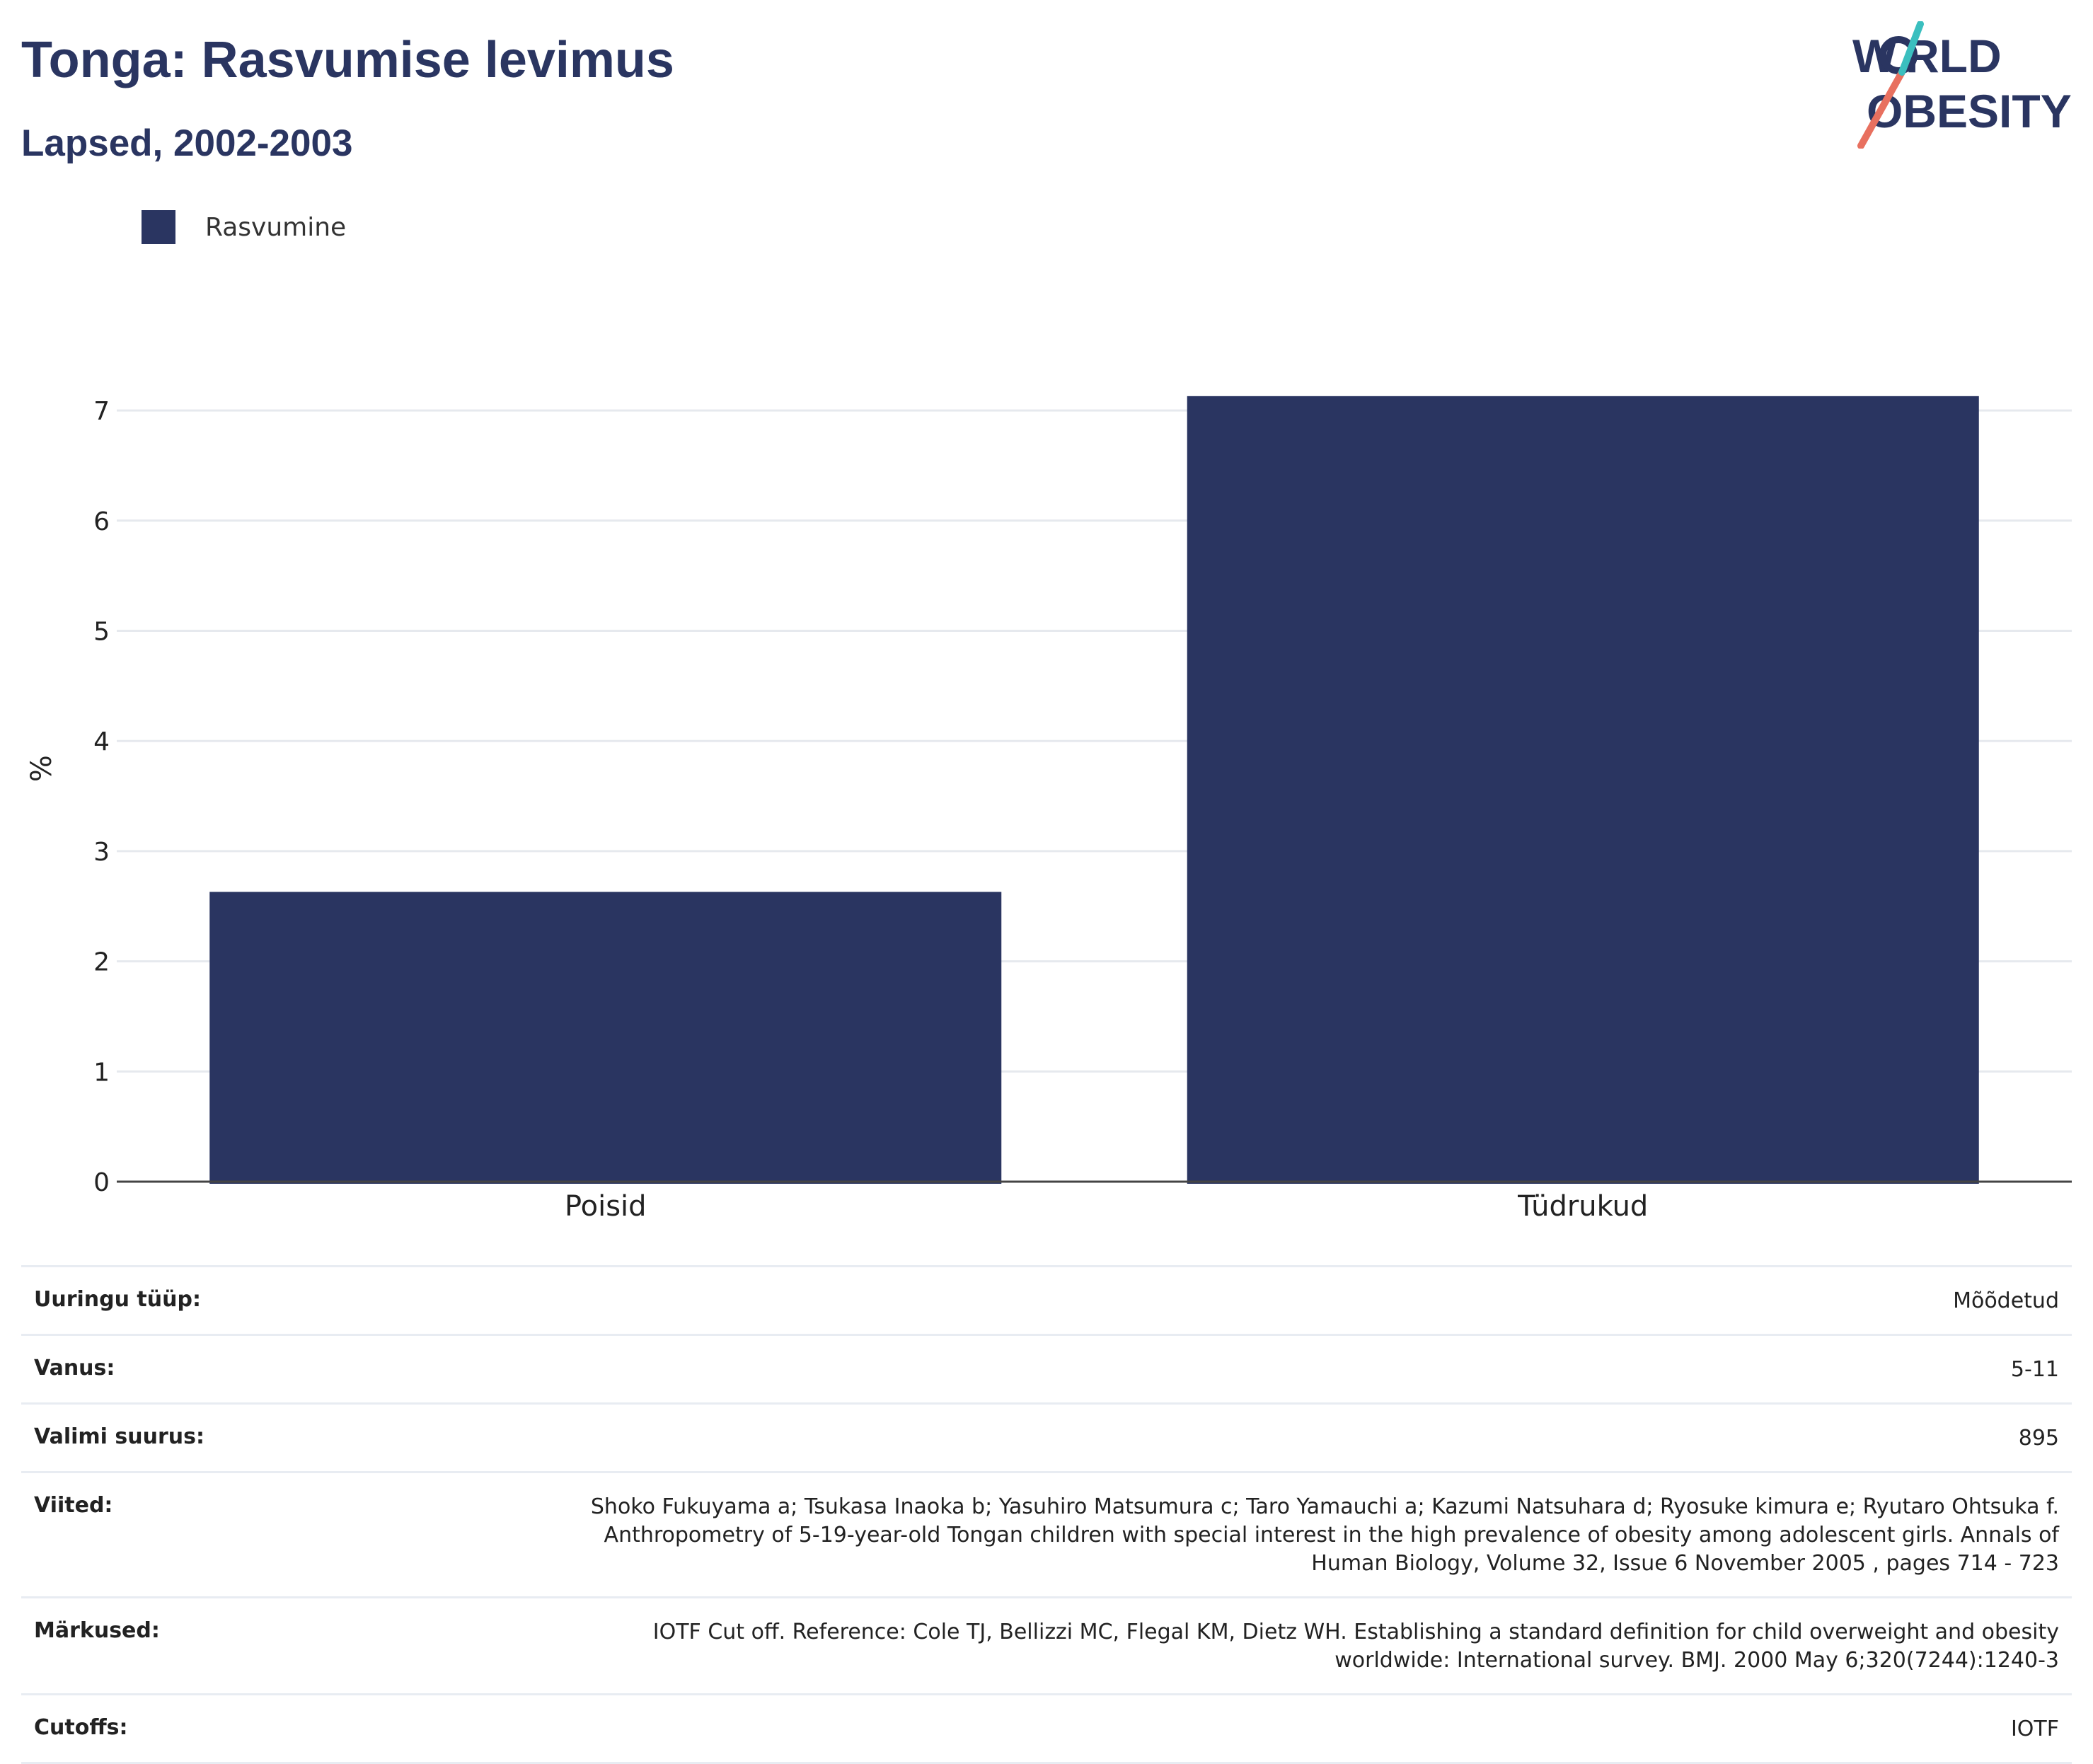 This screenshot has width=2093, height=1764. Describe the element at coordinates (101, 797) in the screenshot. I see `y-tick-labels: 0 1 2 3 4 5 6 7` at that location.